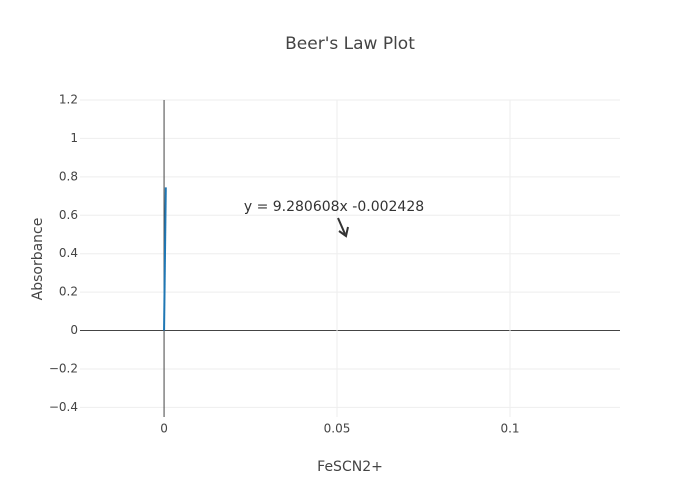 This screenshot has height=500, width=700. Describe the element at coordinates (63, 407) in the screenshot. I see `y-tick-label: −0.4` at that location.